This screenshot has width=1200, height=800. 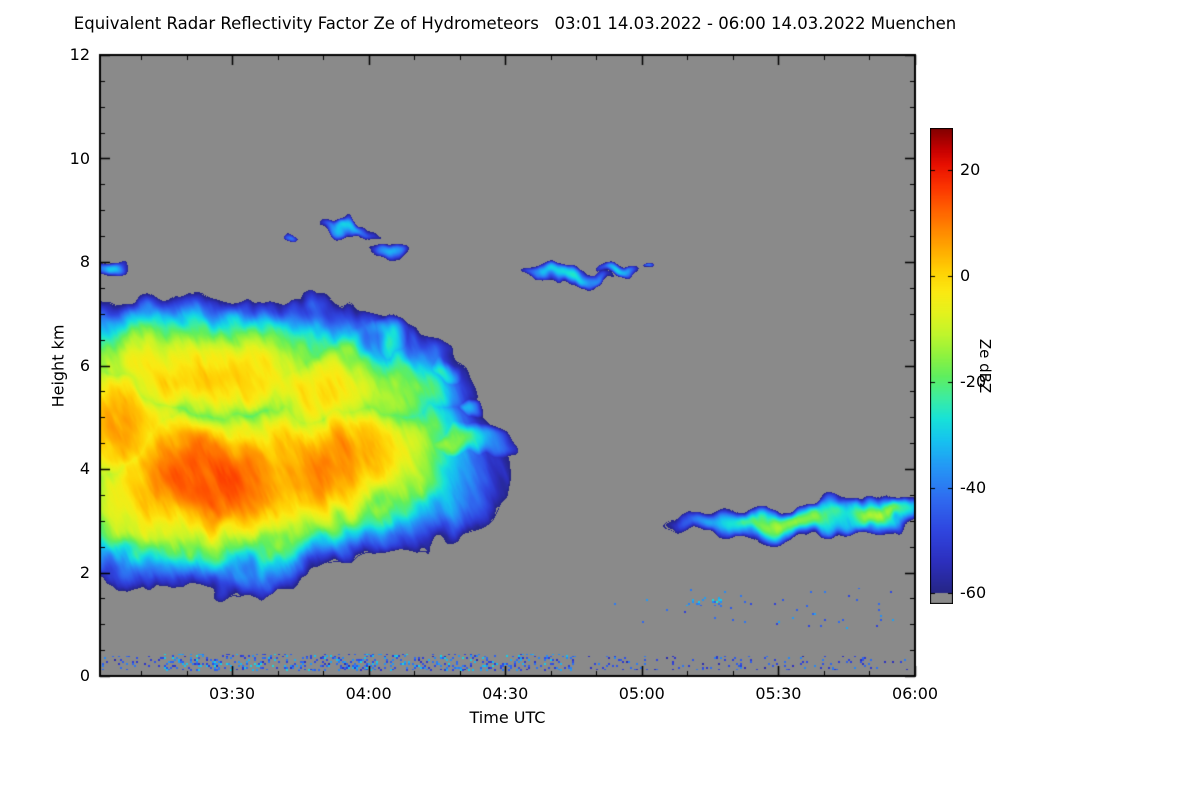 What do you see at coordinates (915, 693) in the screenshot?
I see `x-tick-label-5: 06:00` at bounding box center [915, 693].